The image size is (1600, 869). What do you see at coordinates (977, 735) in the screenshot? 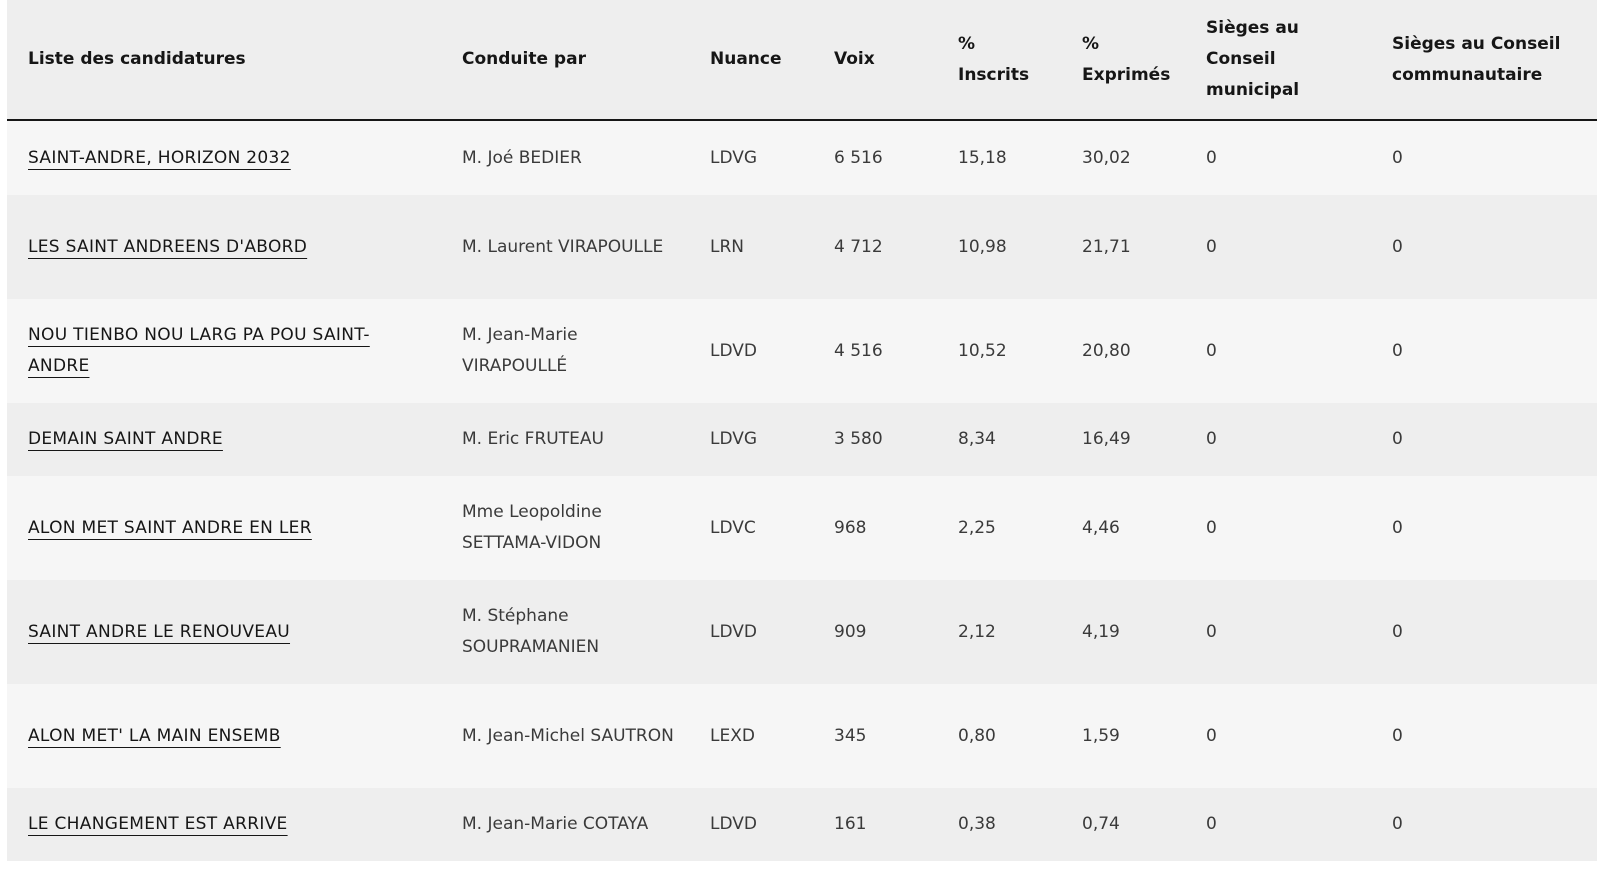
I see `pct-registered-cell: 0,80` at bounding box center [977, 735].